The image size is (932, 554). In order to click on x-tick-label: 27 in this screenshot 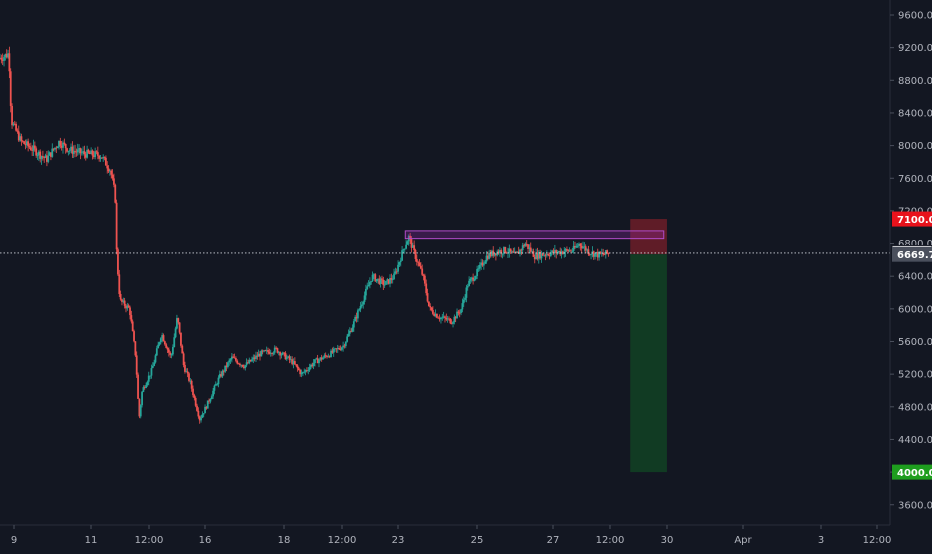, I will do `click(553, 540)`.